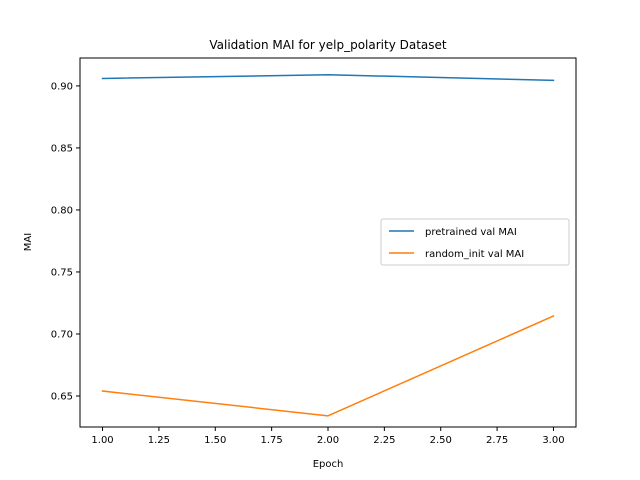 The width and height of the screenshot is (640, 480). What do you see at coordinates (441, 440) in the screenshot?
I see `x-tick-label: 2.50` at bounding box center [441, 440].